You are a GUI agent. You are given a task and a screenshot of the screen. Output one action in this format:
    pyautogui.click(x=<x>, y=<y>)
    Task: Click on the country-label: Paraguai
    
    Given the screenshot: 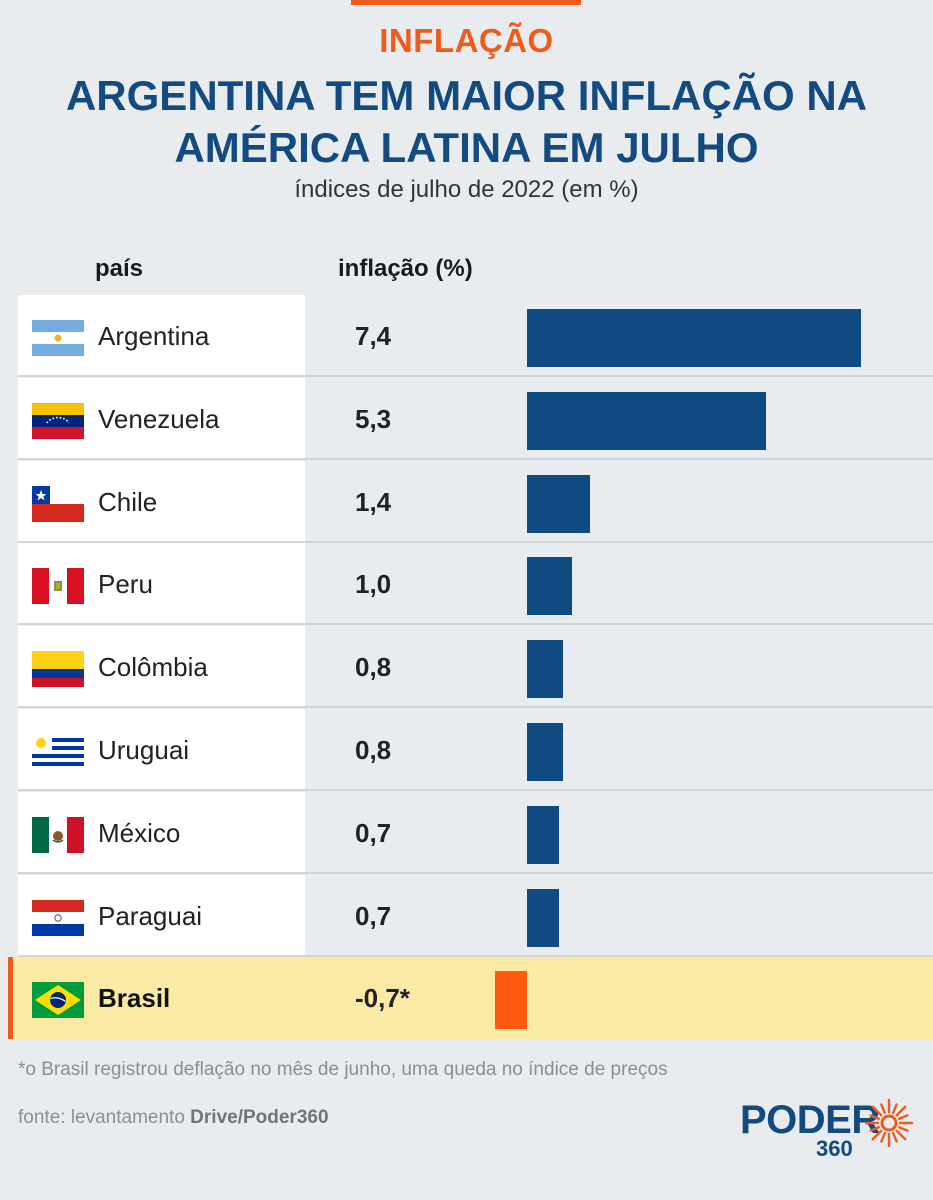 What is the action you would take?
    pyautogui.click(x=150, y=915)
    